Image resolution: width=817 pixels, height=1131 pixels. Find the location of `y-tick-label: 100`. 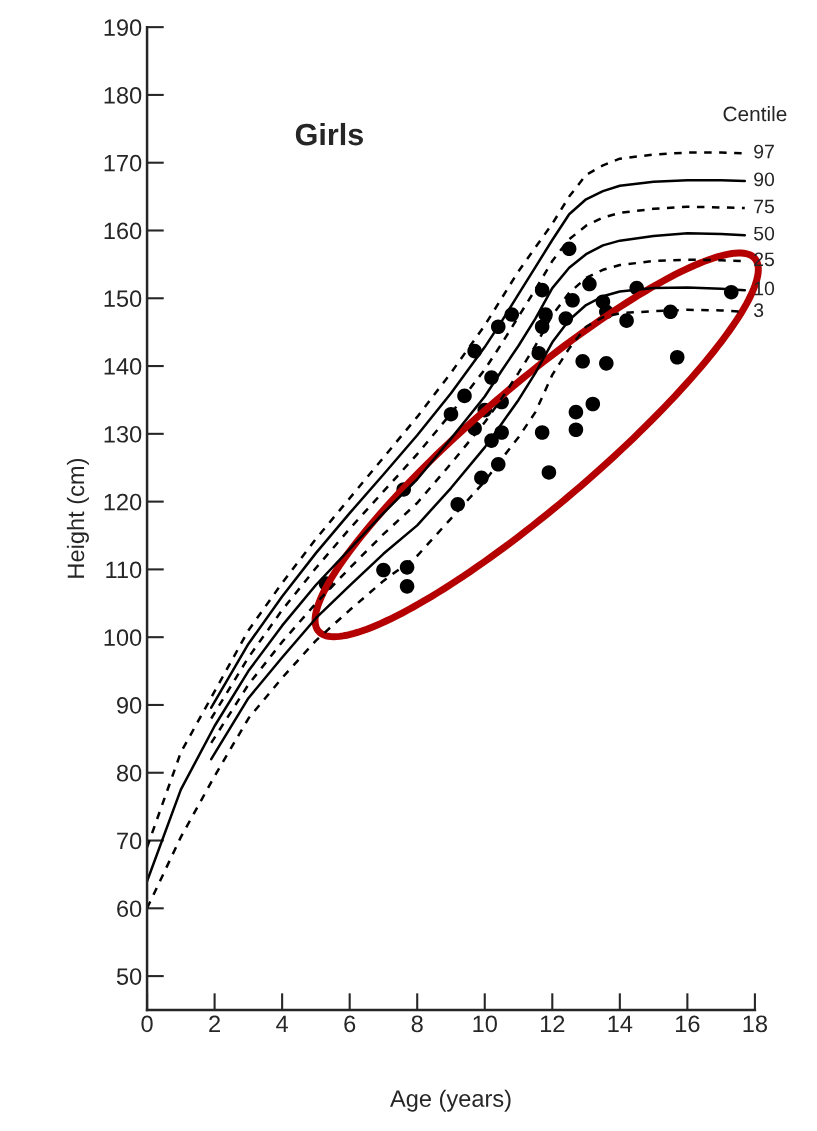

y-tick-label: 100 is located at coordinates (123, 637).